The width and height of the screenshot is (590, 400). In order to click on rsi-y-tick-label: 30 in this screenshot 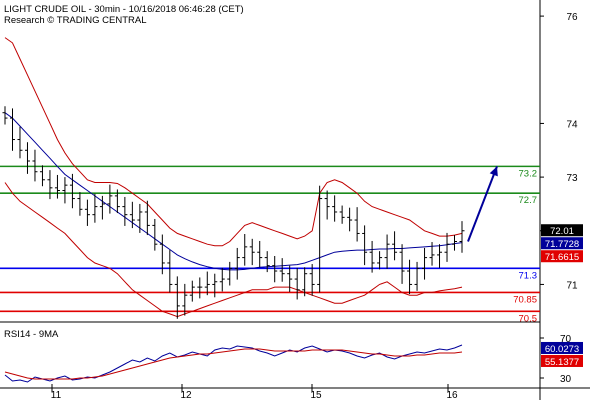, I will do `click(566, 379)`.